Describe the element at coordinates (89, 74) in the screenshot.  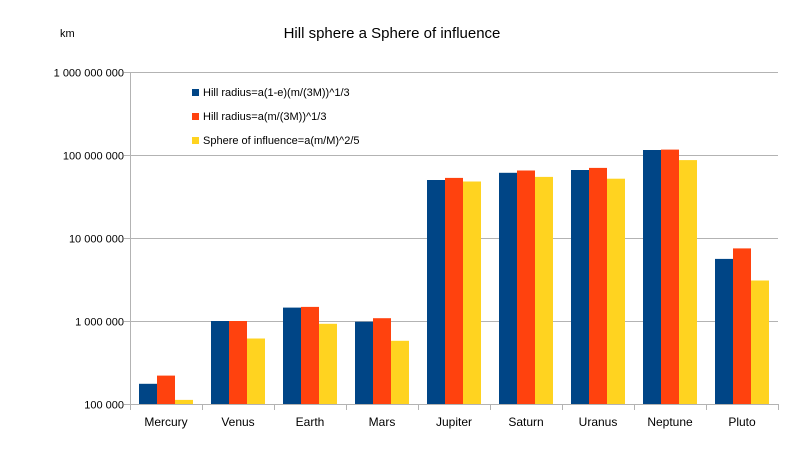
I see `y-tick-label: 1 000 000 000` at that location.